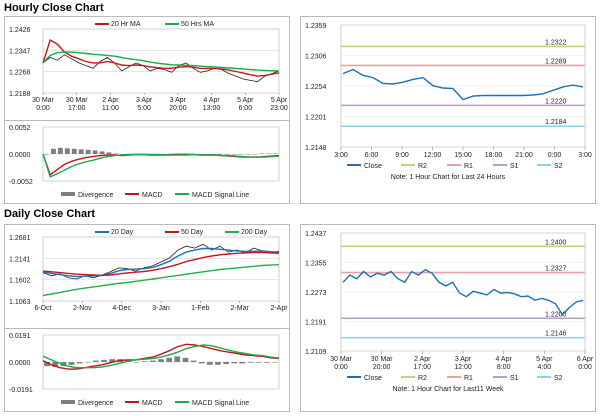 The height and width of the screenshot is (416, 600). Describe the element at coordinates (161, 308) in the screenshot. I see `daily-price-xtick-label: 3-Jan` at that location.